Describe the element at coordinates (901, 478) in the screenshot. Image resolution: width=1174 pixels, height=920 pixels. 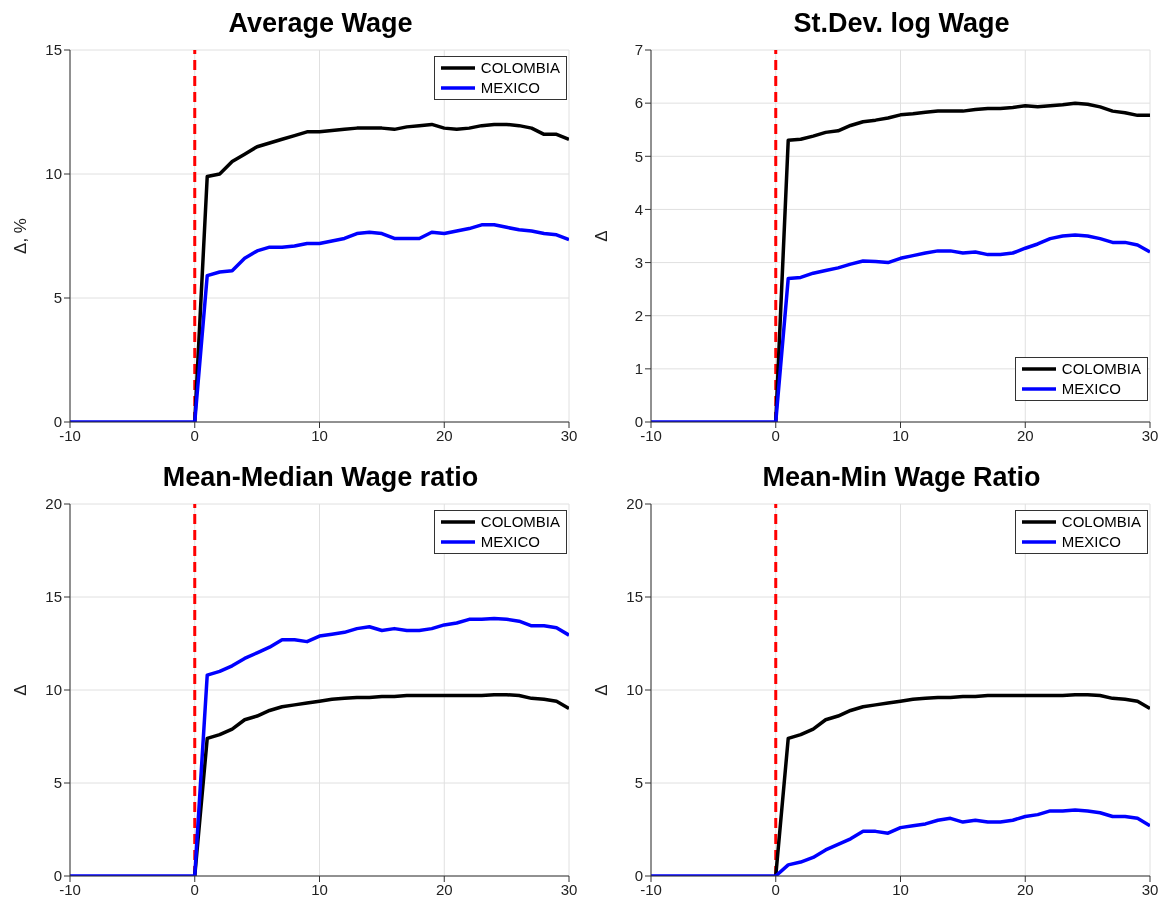
I see `chart-title: Mean-Min Wage Ratio` at that location.